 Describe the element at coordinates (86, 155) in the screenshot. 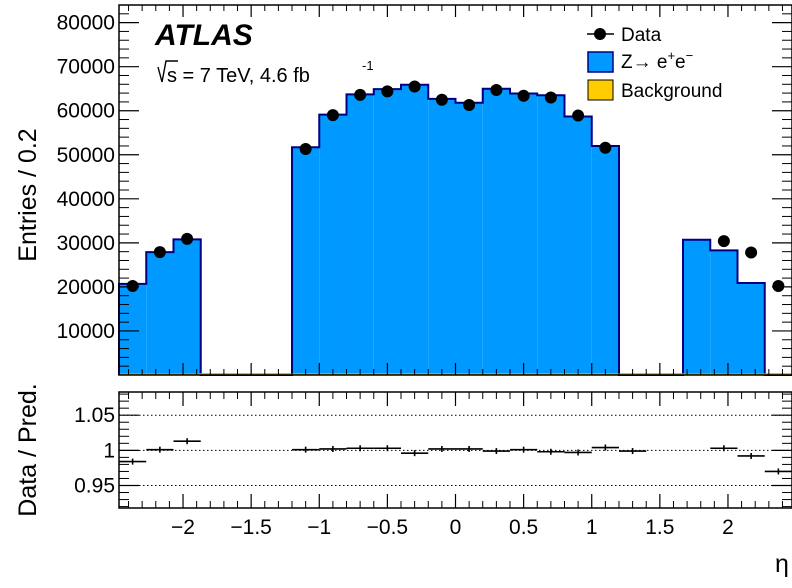

I see `main-y-tick-label: 50000` at that location.